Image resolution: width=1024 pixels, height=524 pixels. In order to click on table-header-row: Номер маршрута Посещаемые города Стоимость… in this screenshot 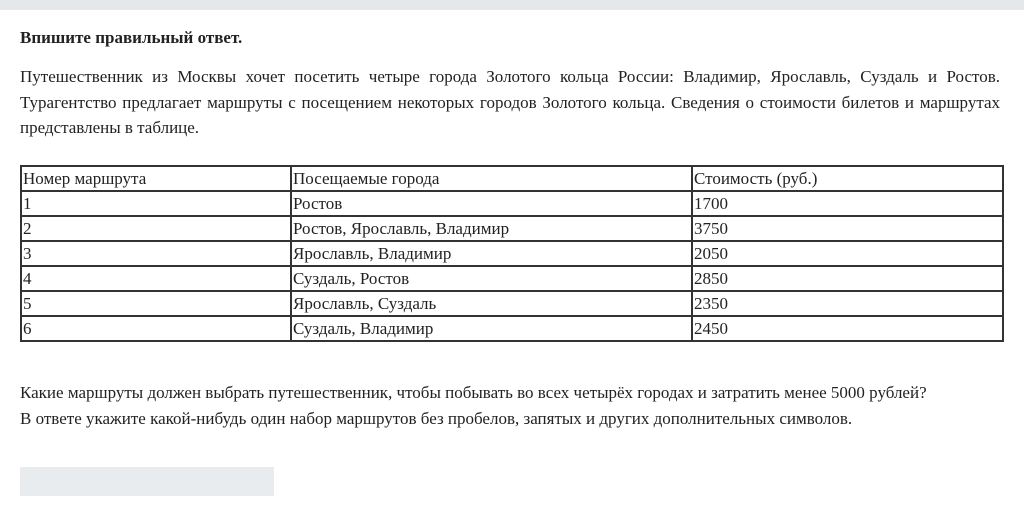, I will do `click(512, 178)`.